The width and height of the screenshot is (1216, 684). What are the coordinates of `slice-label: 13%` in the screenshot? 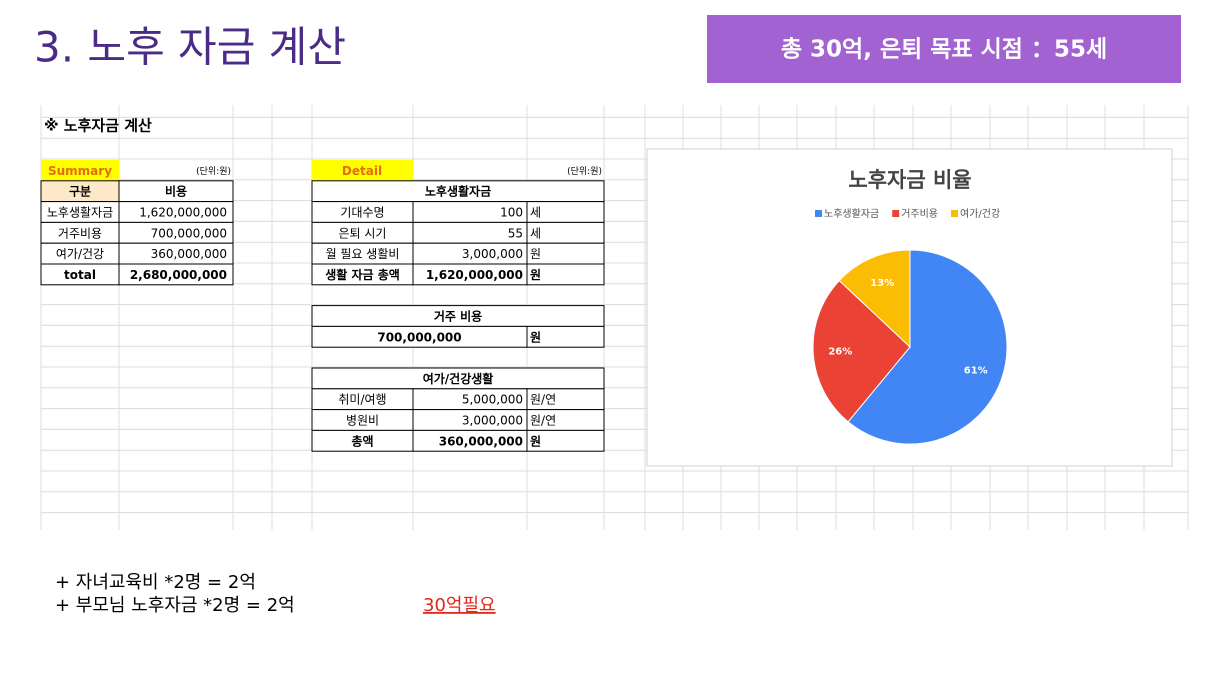 It's located at (882, 283).